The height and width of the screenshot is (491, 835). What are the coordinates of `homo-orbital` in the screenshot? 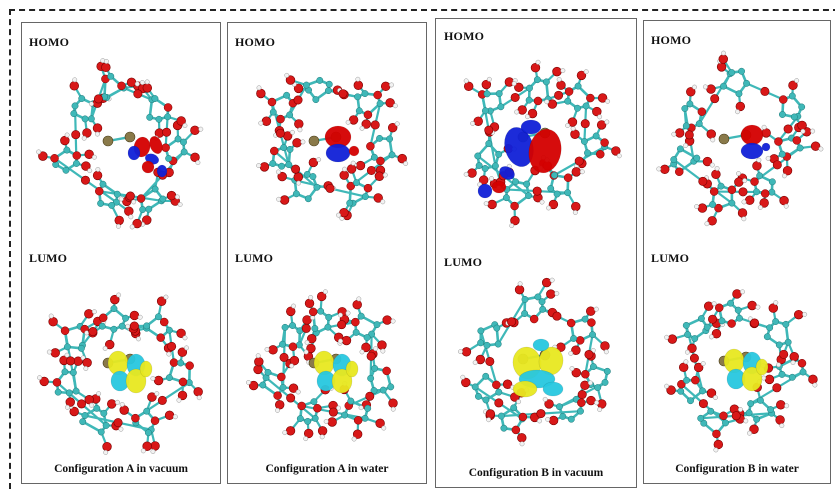 It's located at (755, 142).